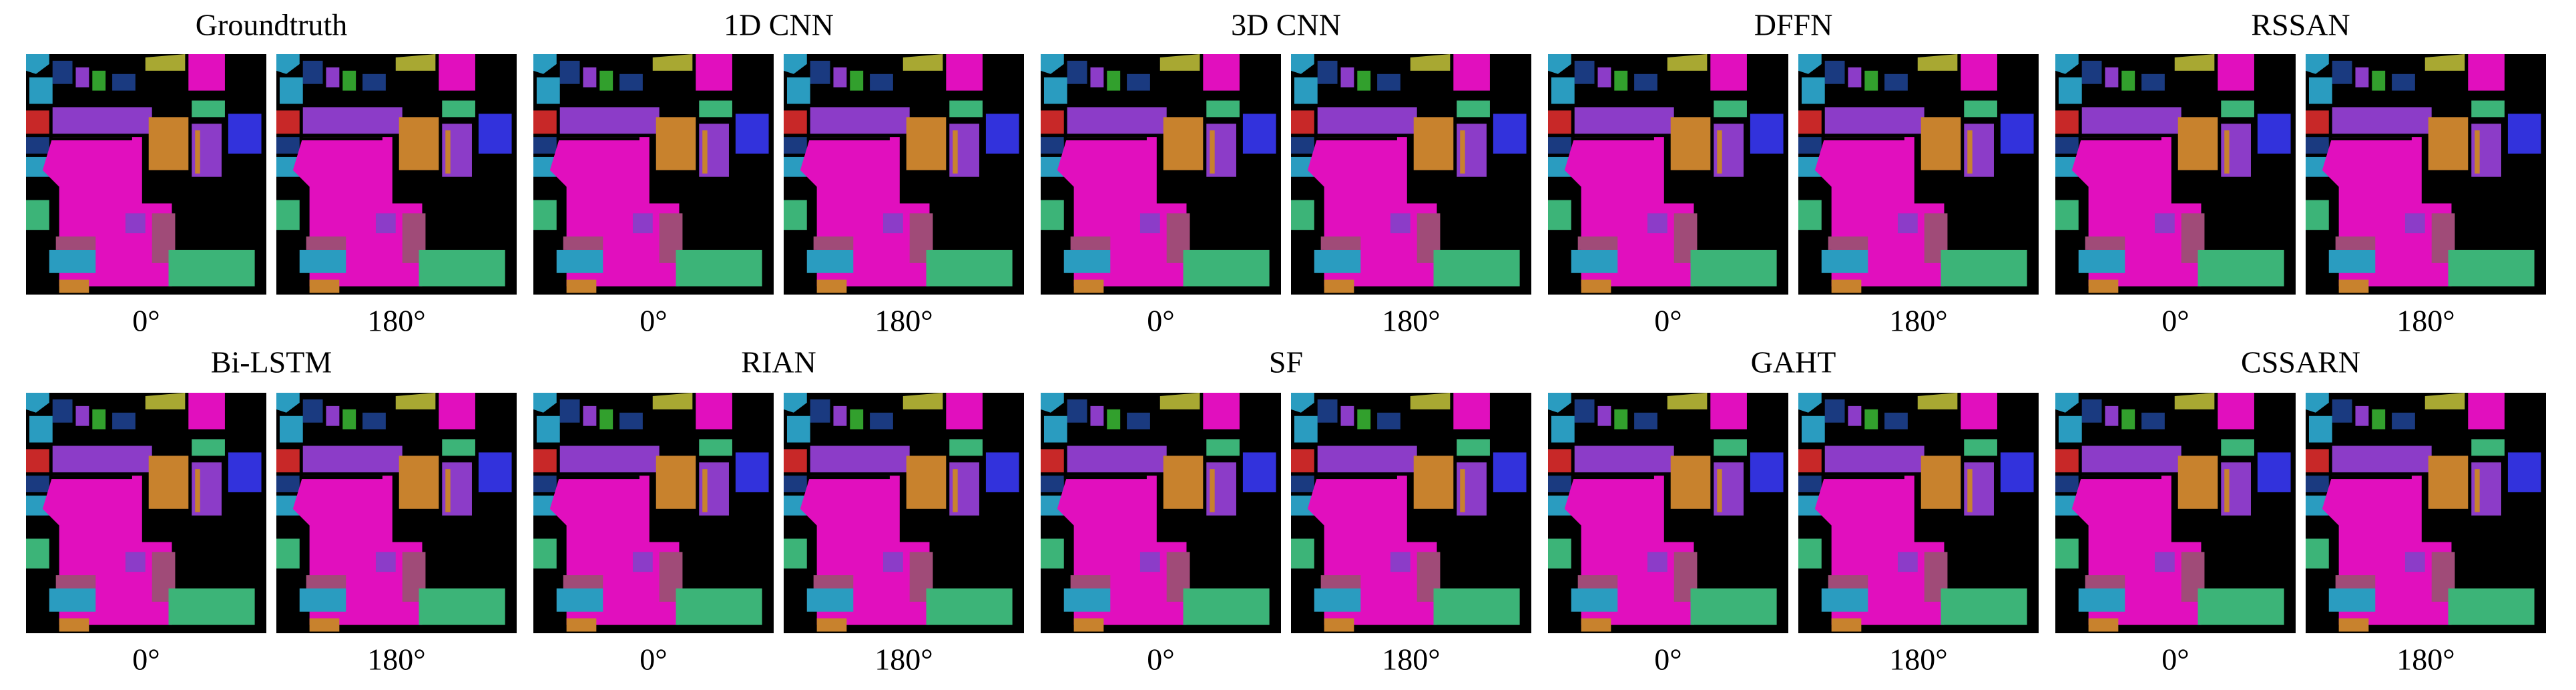  I want to click on panel-title: SF, so click(1286, 362).